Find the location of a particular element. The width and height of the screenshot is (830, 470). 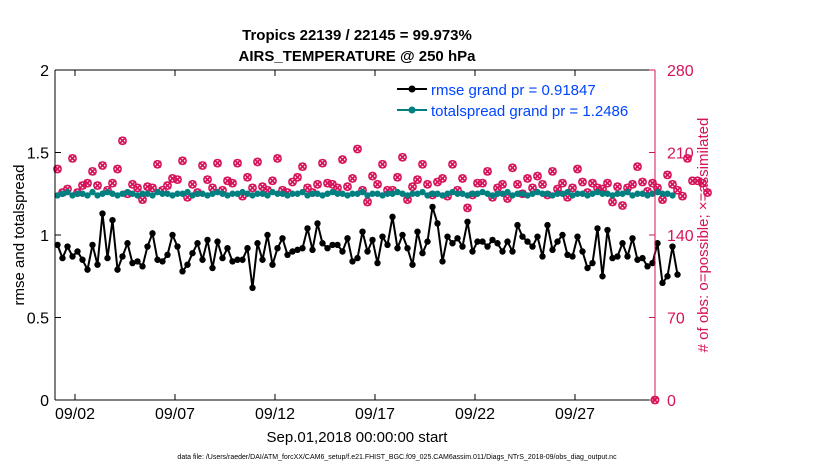

x-axis-label: Sep.01,2018 00:00:00 start is located at coordinates (358, 437).